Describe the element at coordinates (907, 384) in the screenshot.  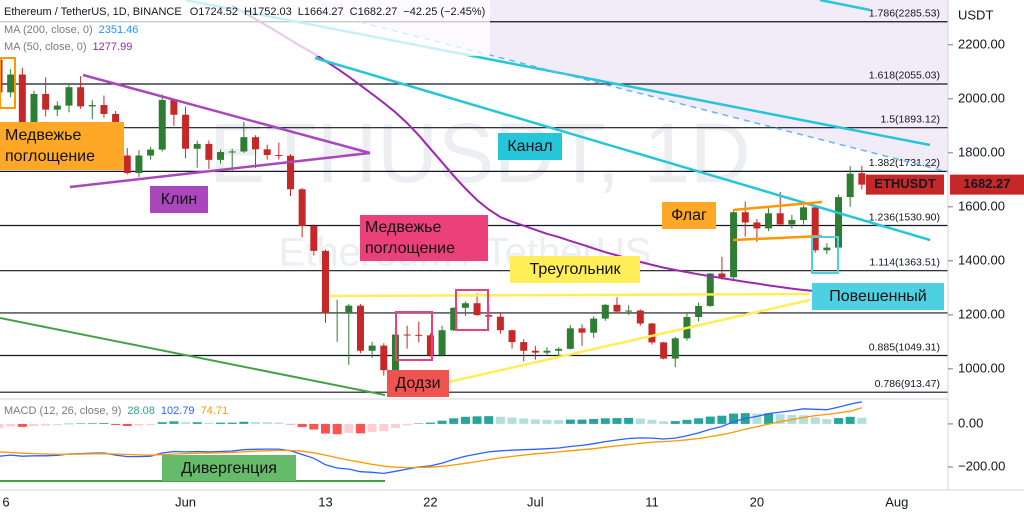
I see `level-label: 0.786(913.47)` at that location.